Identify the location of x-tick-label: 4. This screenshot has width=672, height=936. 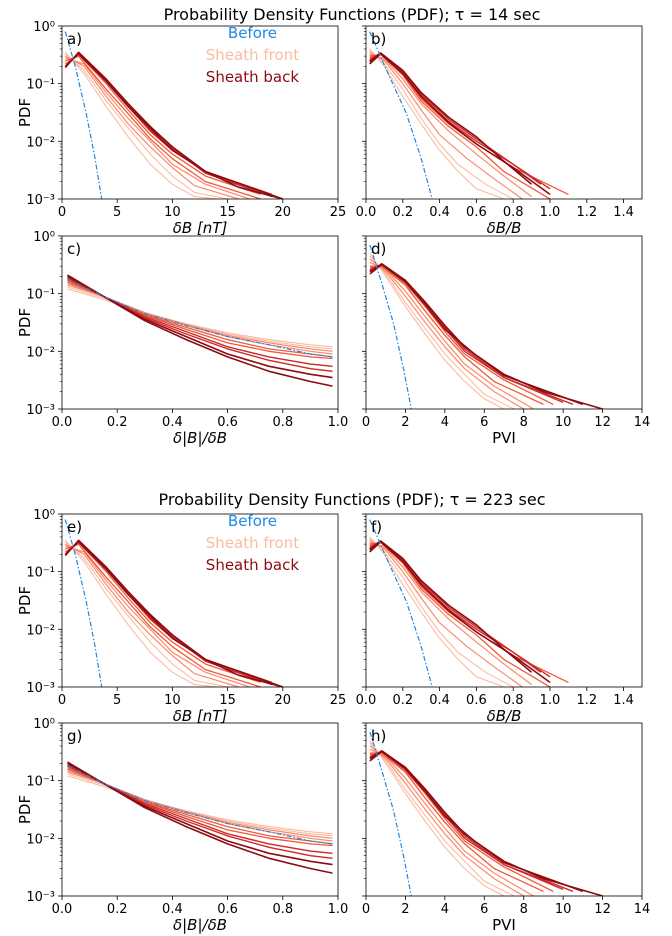
(445, 909).